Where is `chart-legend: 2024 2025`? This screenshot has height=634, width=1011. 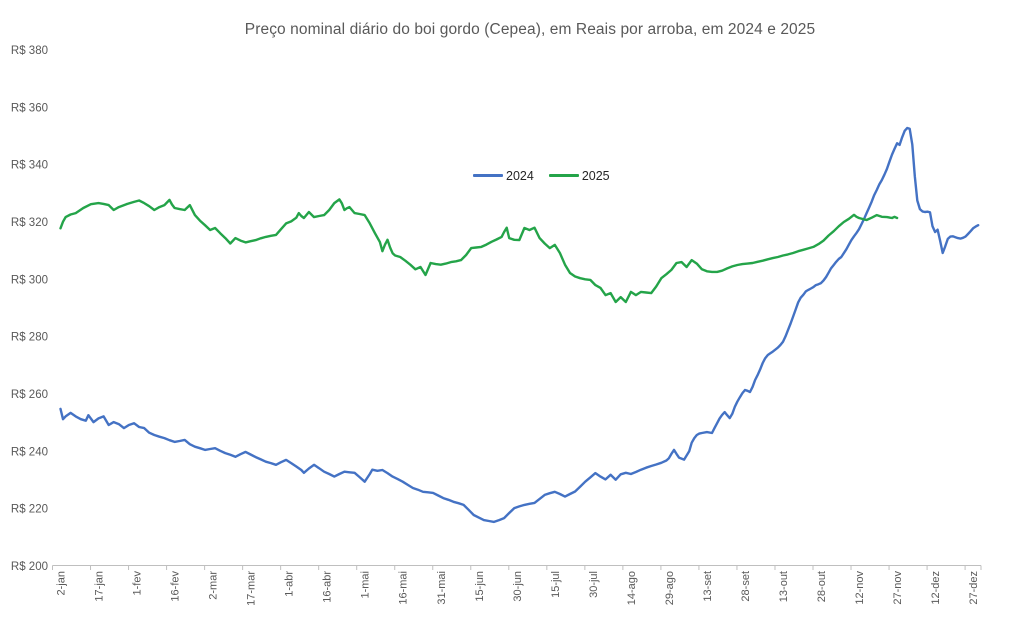
chart-legend: 2024 2025 is located at coordinates (541, 175).